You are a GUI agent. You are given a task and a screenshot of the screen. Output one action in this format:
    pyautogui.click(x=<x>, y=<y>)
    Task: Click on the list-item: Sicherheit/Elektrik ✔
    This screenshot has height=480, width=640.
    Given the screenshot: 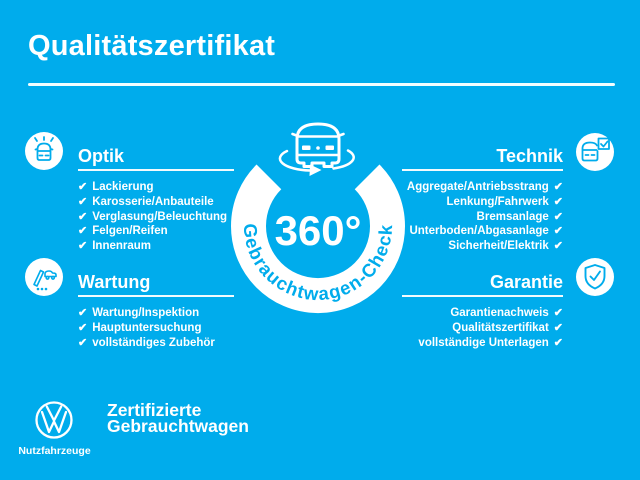 What is the action you would take?
    pyautogui.click(x=482, y=246)
    